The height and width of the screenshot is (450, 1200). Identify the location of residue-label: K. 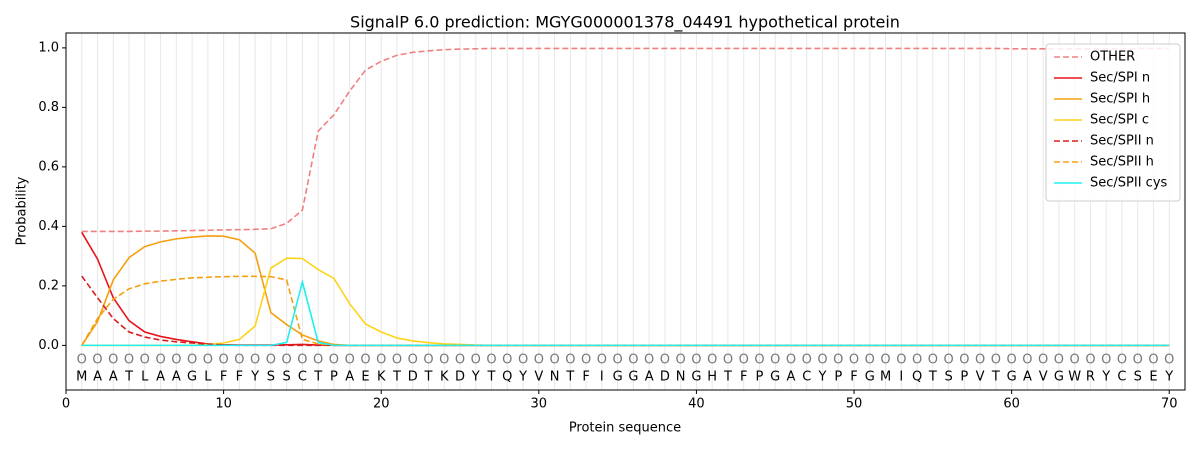
(444, 377).